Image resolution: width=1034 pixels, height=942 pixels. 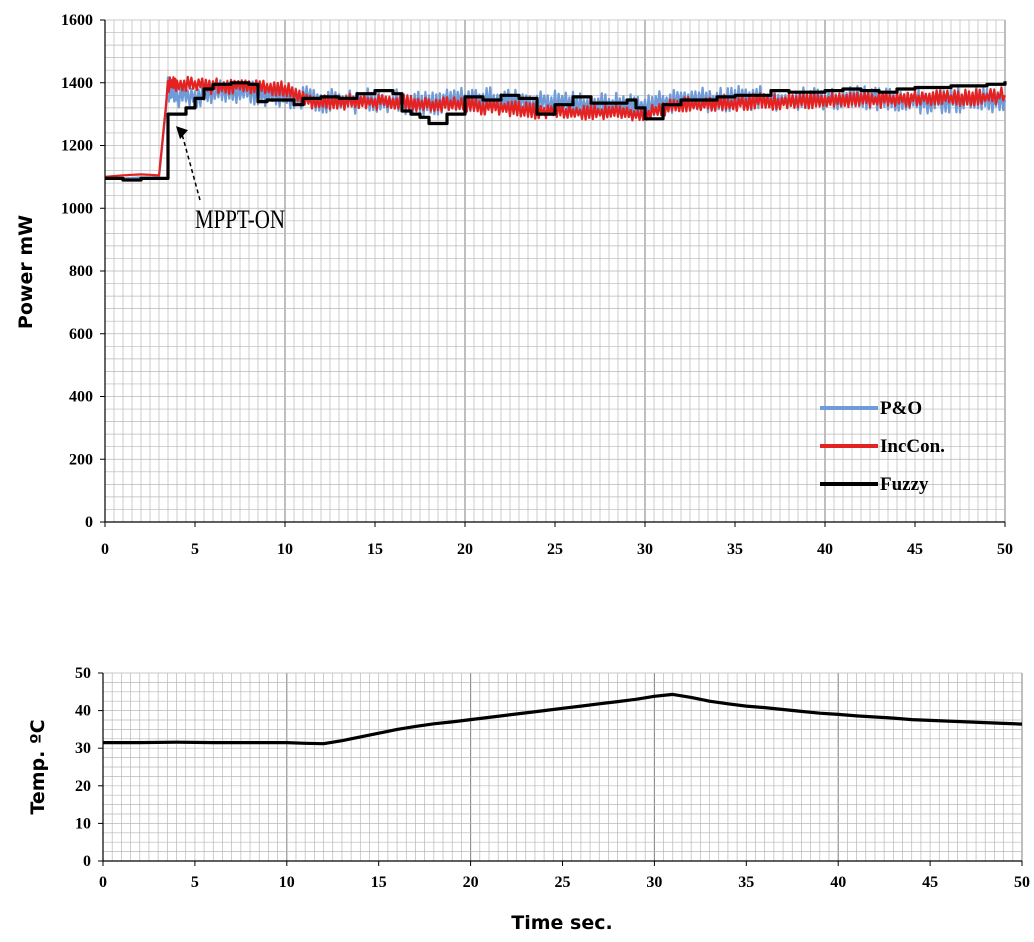 What do you see at coordinates (901, 408) in the screenshot?
I see `legend-label: P&O` at bounding box center [901, 408].